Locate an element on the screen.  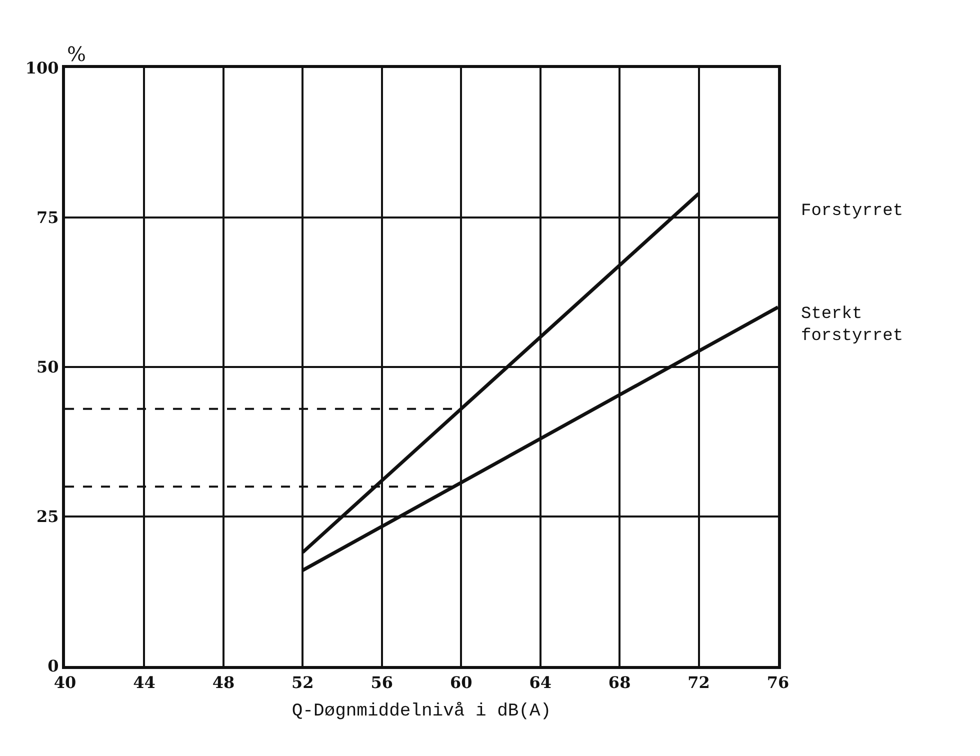
x-tick-label: 48 is located at coordinates (223, 682).